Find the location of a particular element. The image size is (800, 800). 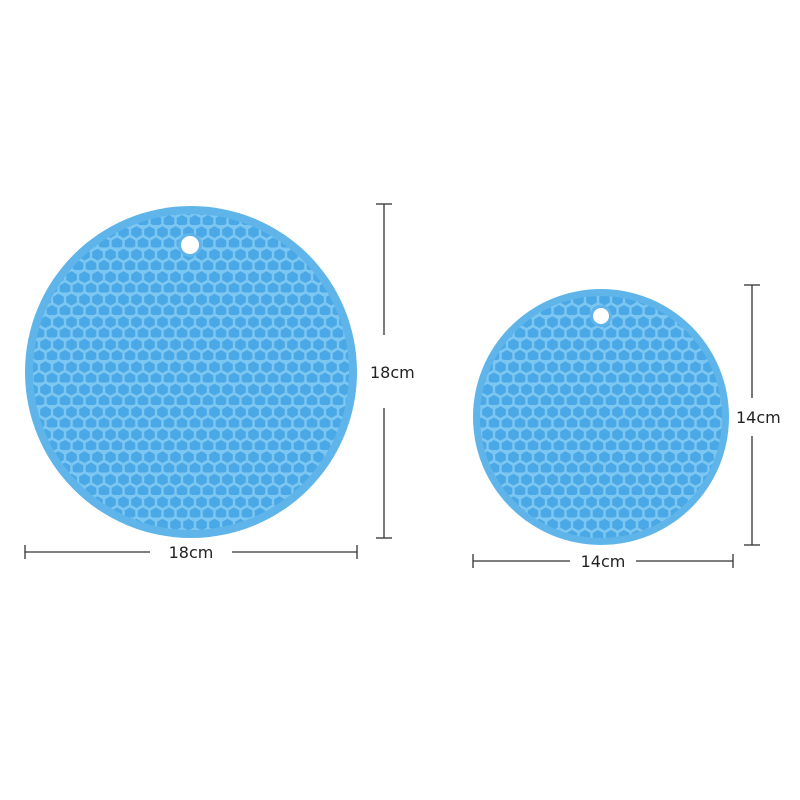

large-height-label: 18cm is located at coordinates (392, 372).